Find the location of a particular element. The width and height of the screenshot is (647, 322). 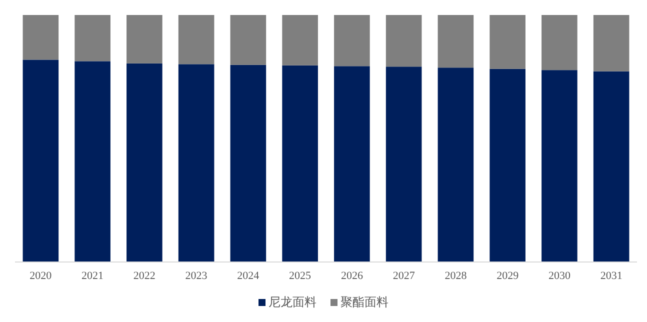

x-tick-label: 2027 is located at coordinates (404, 276).